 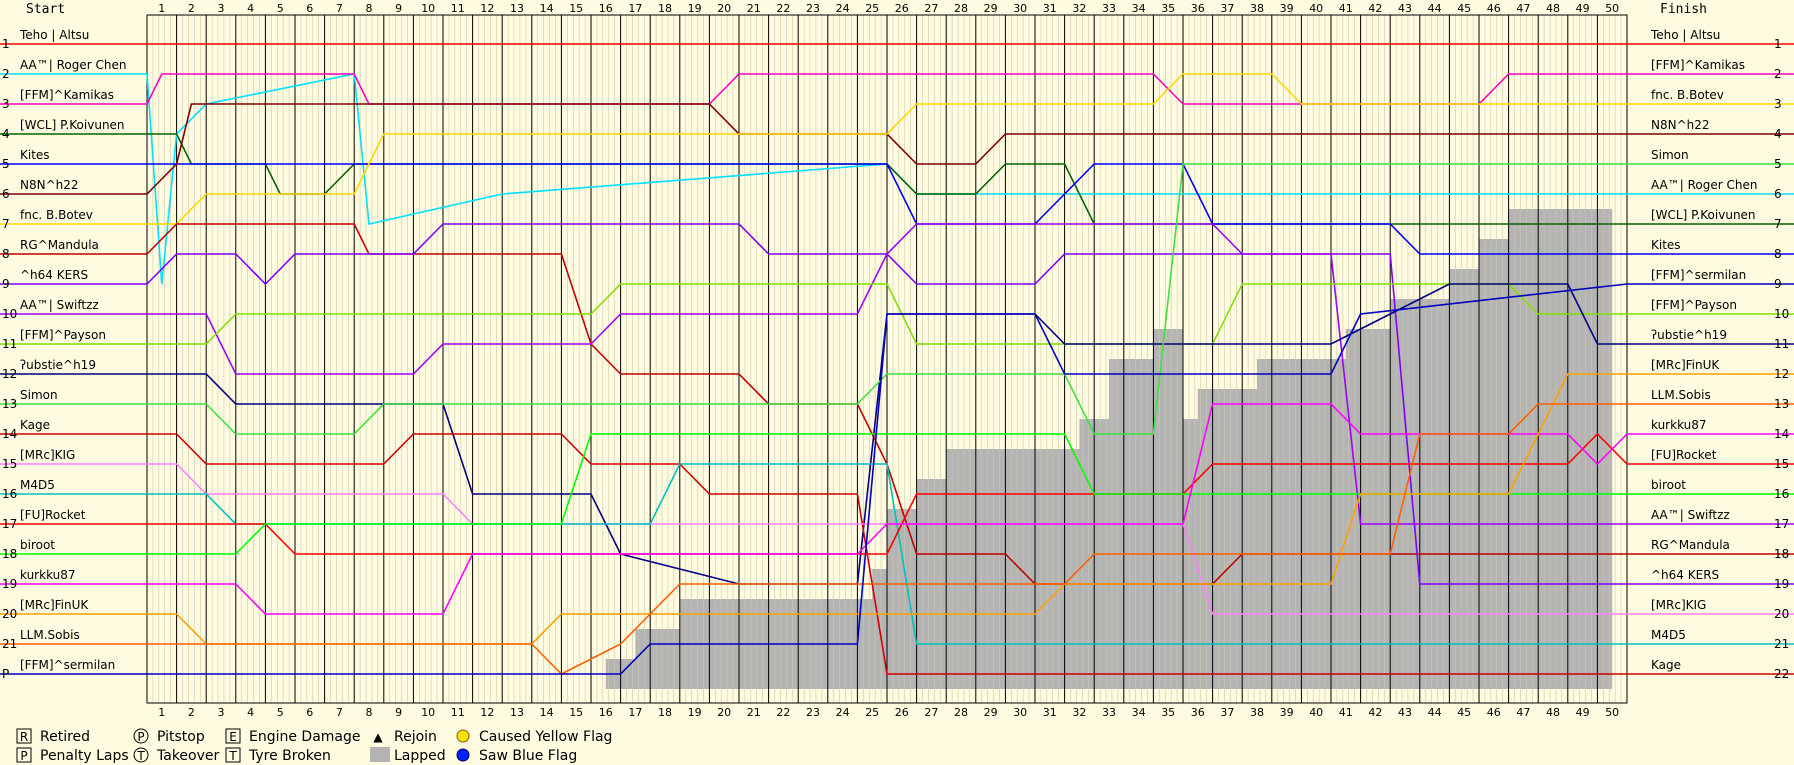 I want to click on start-driver-name: AA™| Roger Chen, so click(x=73, y=65).